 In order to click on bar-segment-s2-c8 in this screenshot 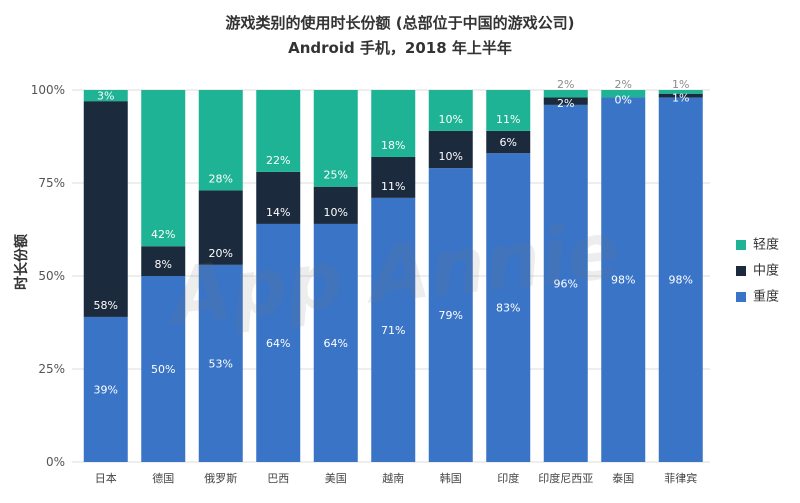, I will do `click(565, 94)`.